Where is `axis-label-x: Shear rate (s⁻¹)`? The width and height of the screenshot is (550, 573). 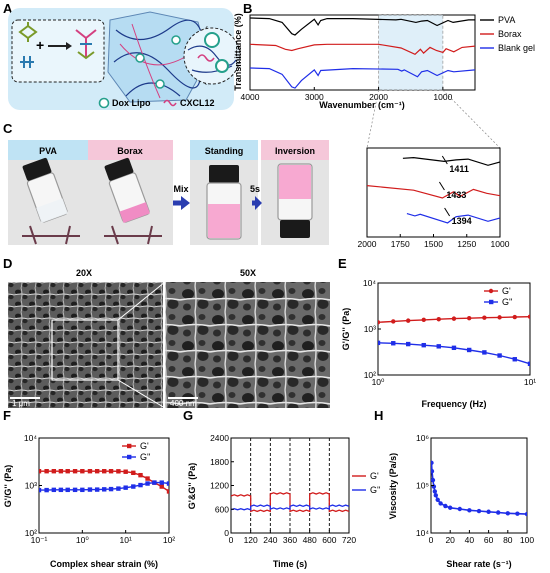
axis-label-x: Shear rate (s⁻¹) is located at coordinates (478, 564).